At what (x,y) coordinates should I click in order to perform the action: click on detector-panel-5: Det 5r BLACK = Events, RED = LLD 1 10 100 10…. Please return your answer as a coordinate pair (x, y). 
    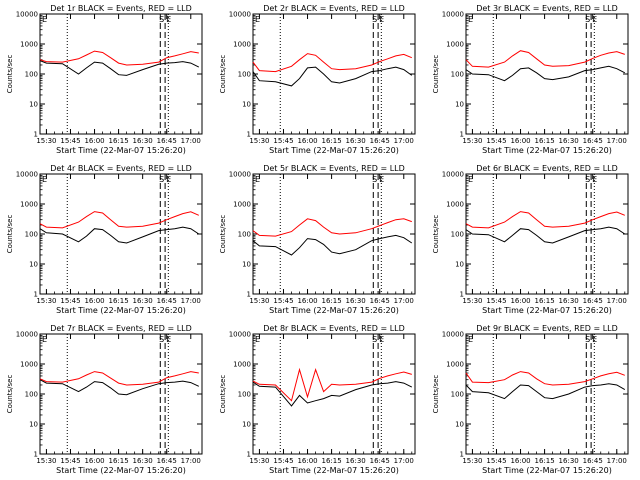
    Looking at the image, I should click on (317, 239).